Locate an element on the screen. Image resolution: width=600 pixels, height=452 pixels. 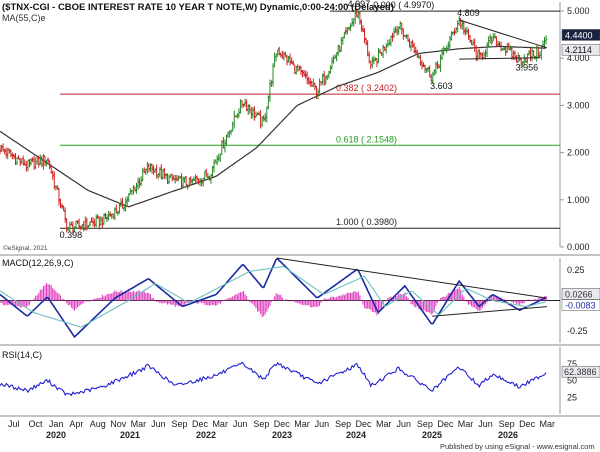
macd-tag-box is located at coordinates (580, 305).